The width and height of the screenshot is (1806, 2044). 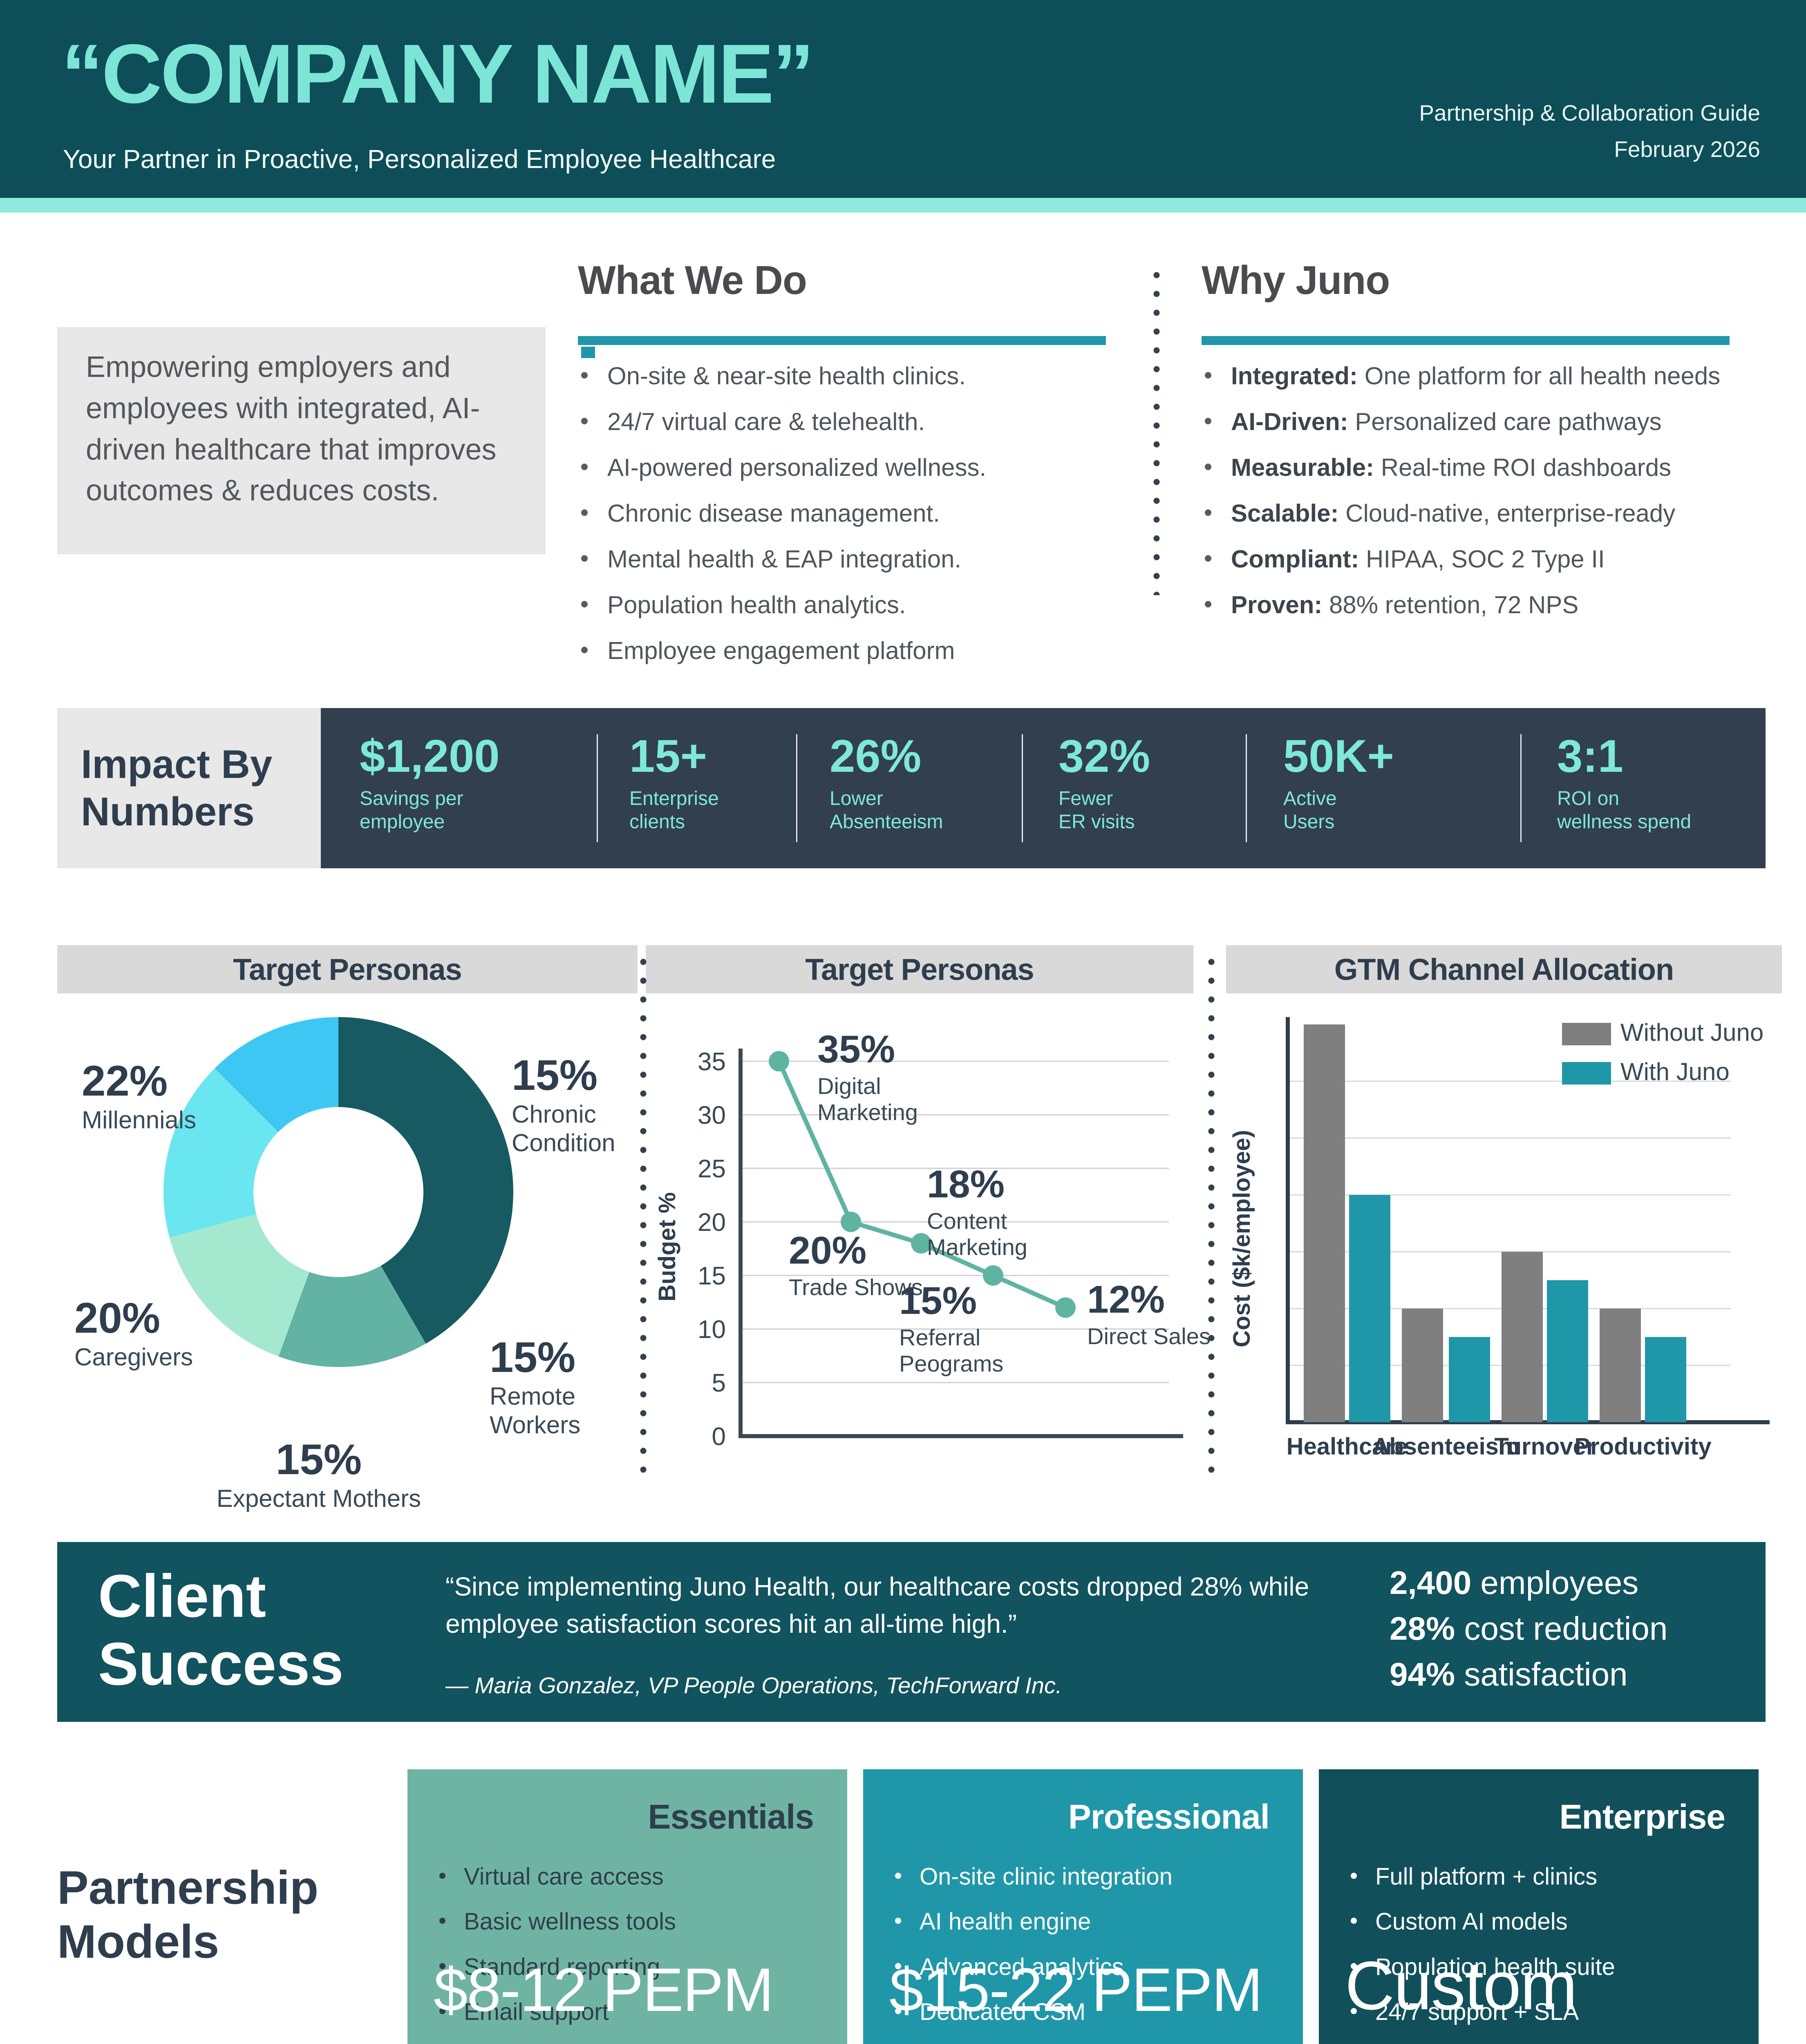 What do you see at coordinates (430, 783) in the screenshot?
I see `impact-stat: $1,200 Savings per employee` at bounding box center [430, 783].